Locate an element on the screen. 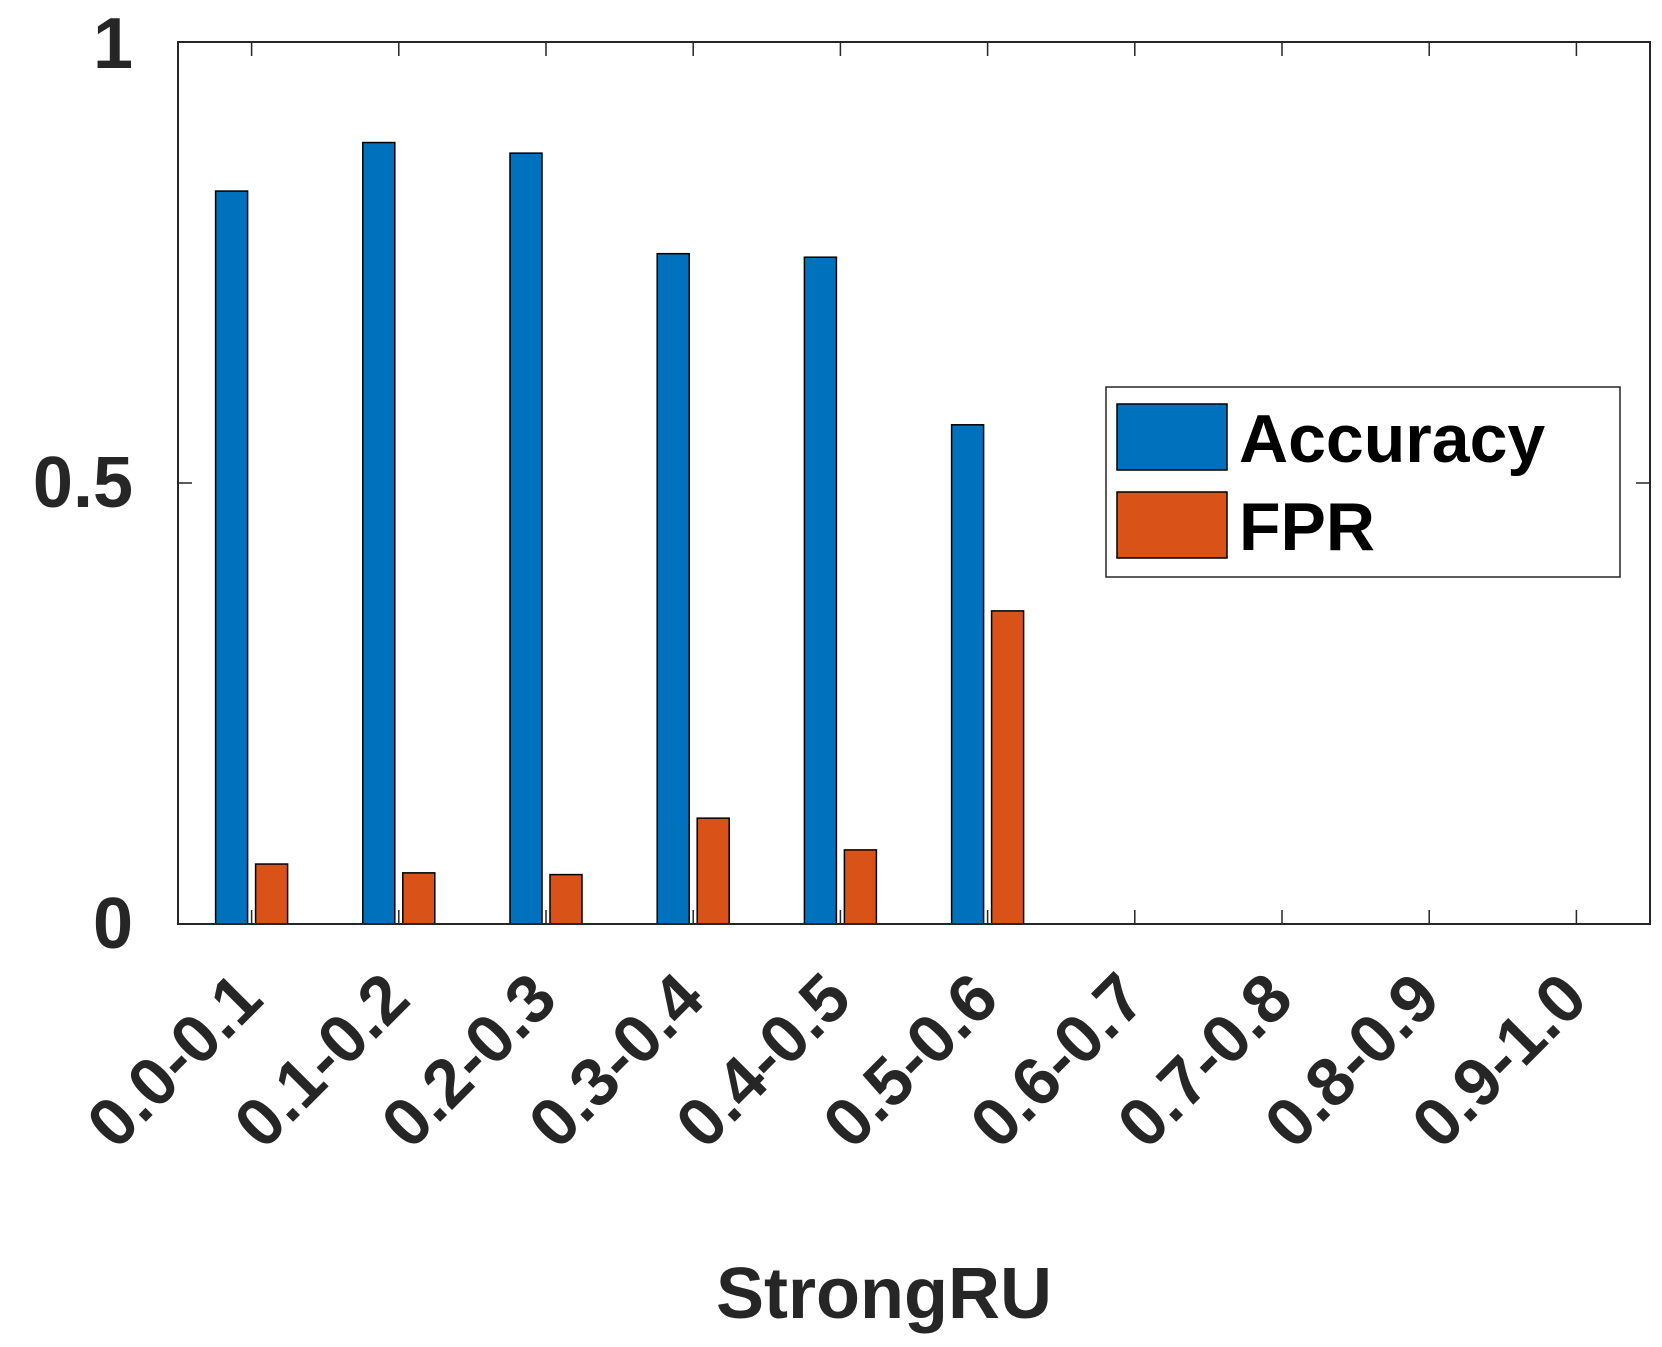 The width and height of the screenshot is (1662, 1347). y-tick-labels: 00.51 is located at coordinates (83, 484).